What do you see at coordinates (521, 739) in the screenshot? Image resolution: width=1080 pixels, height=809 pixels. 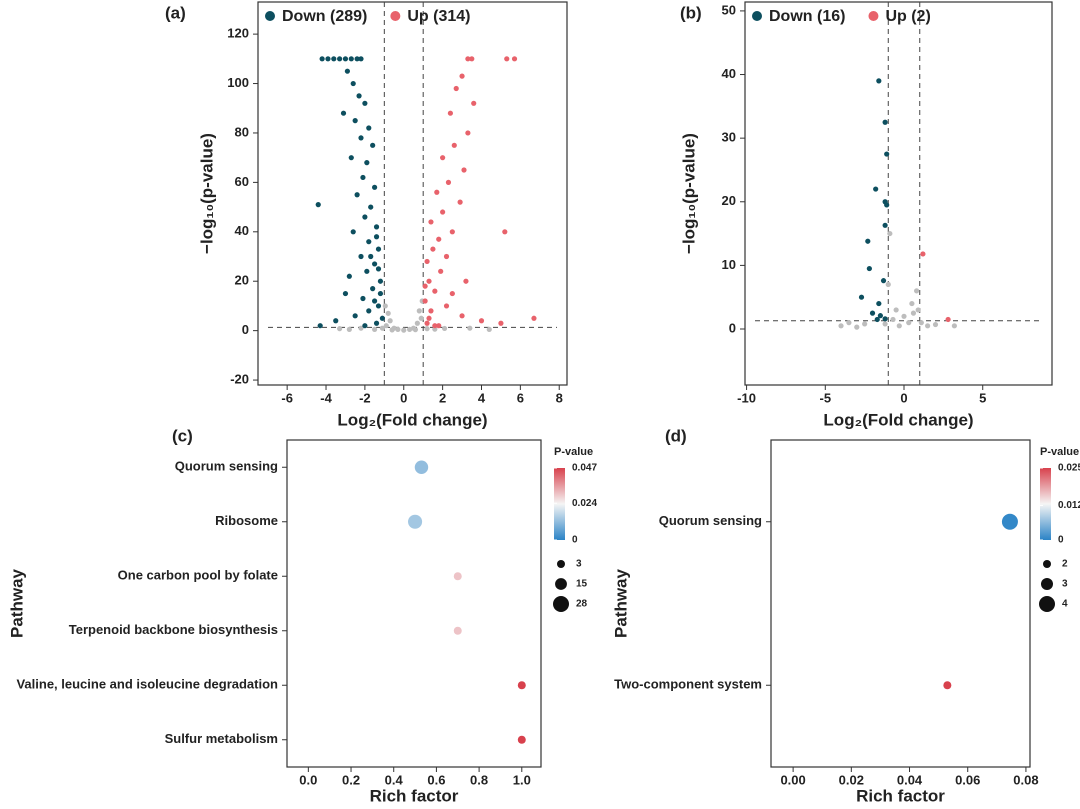 I see `dot` at bounding box center [521, 739].